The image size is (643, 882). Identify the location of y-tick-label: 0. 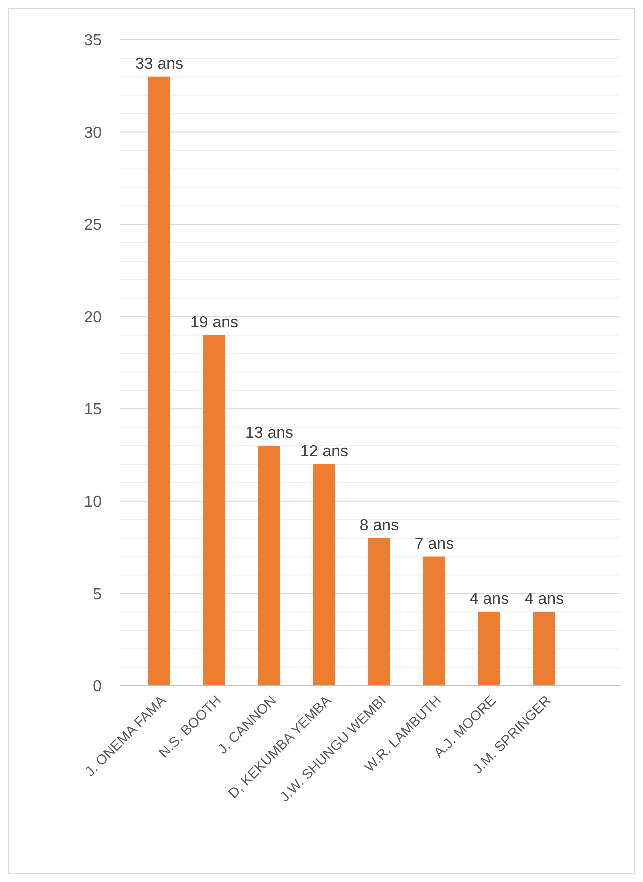
(97, 687).